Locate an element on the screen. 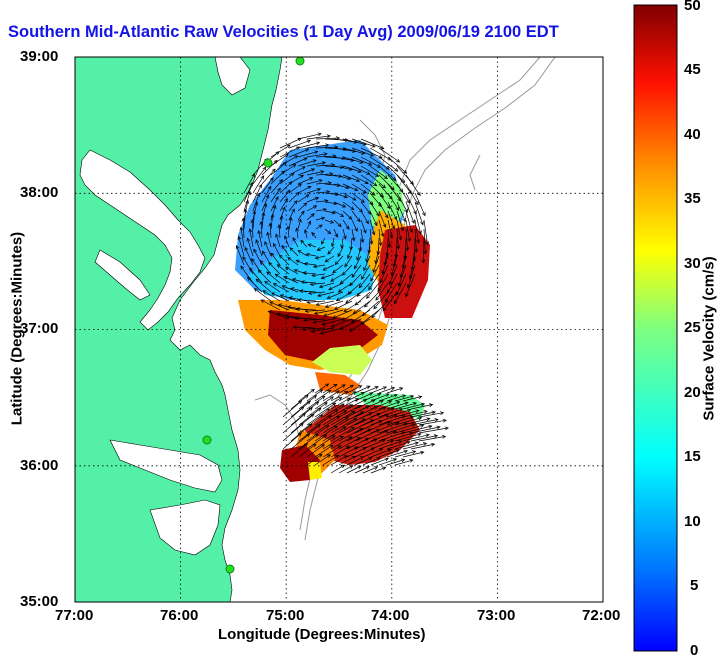  x-tick-label: 73:00 is located at coordinates (496, 615).